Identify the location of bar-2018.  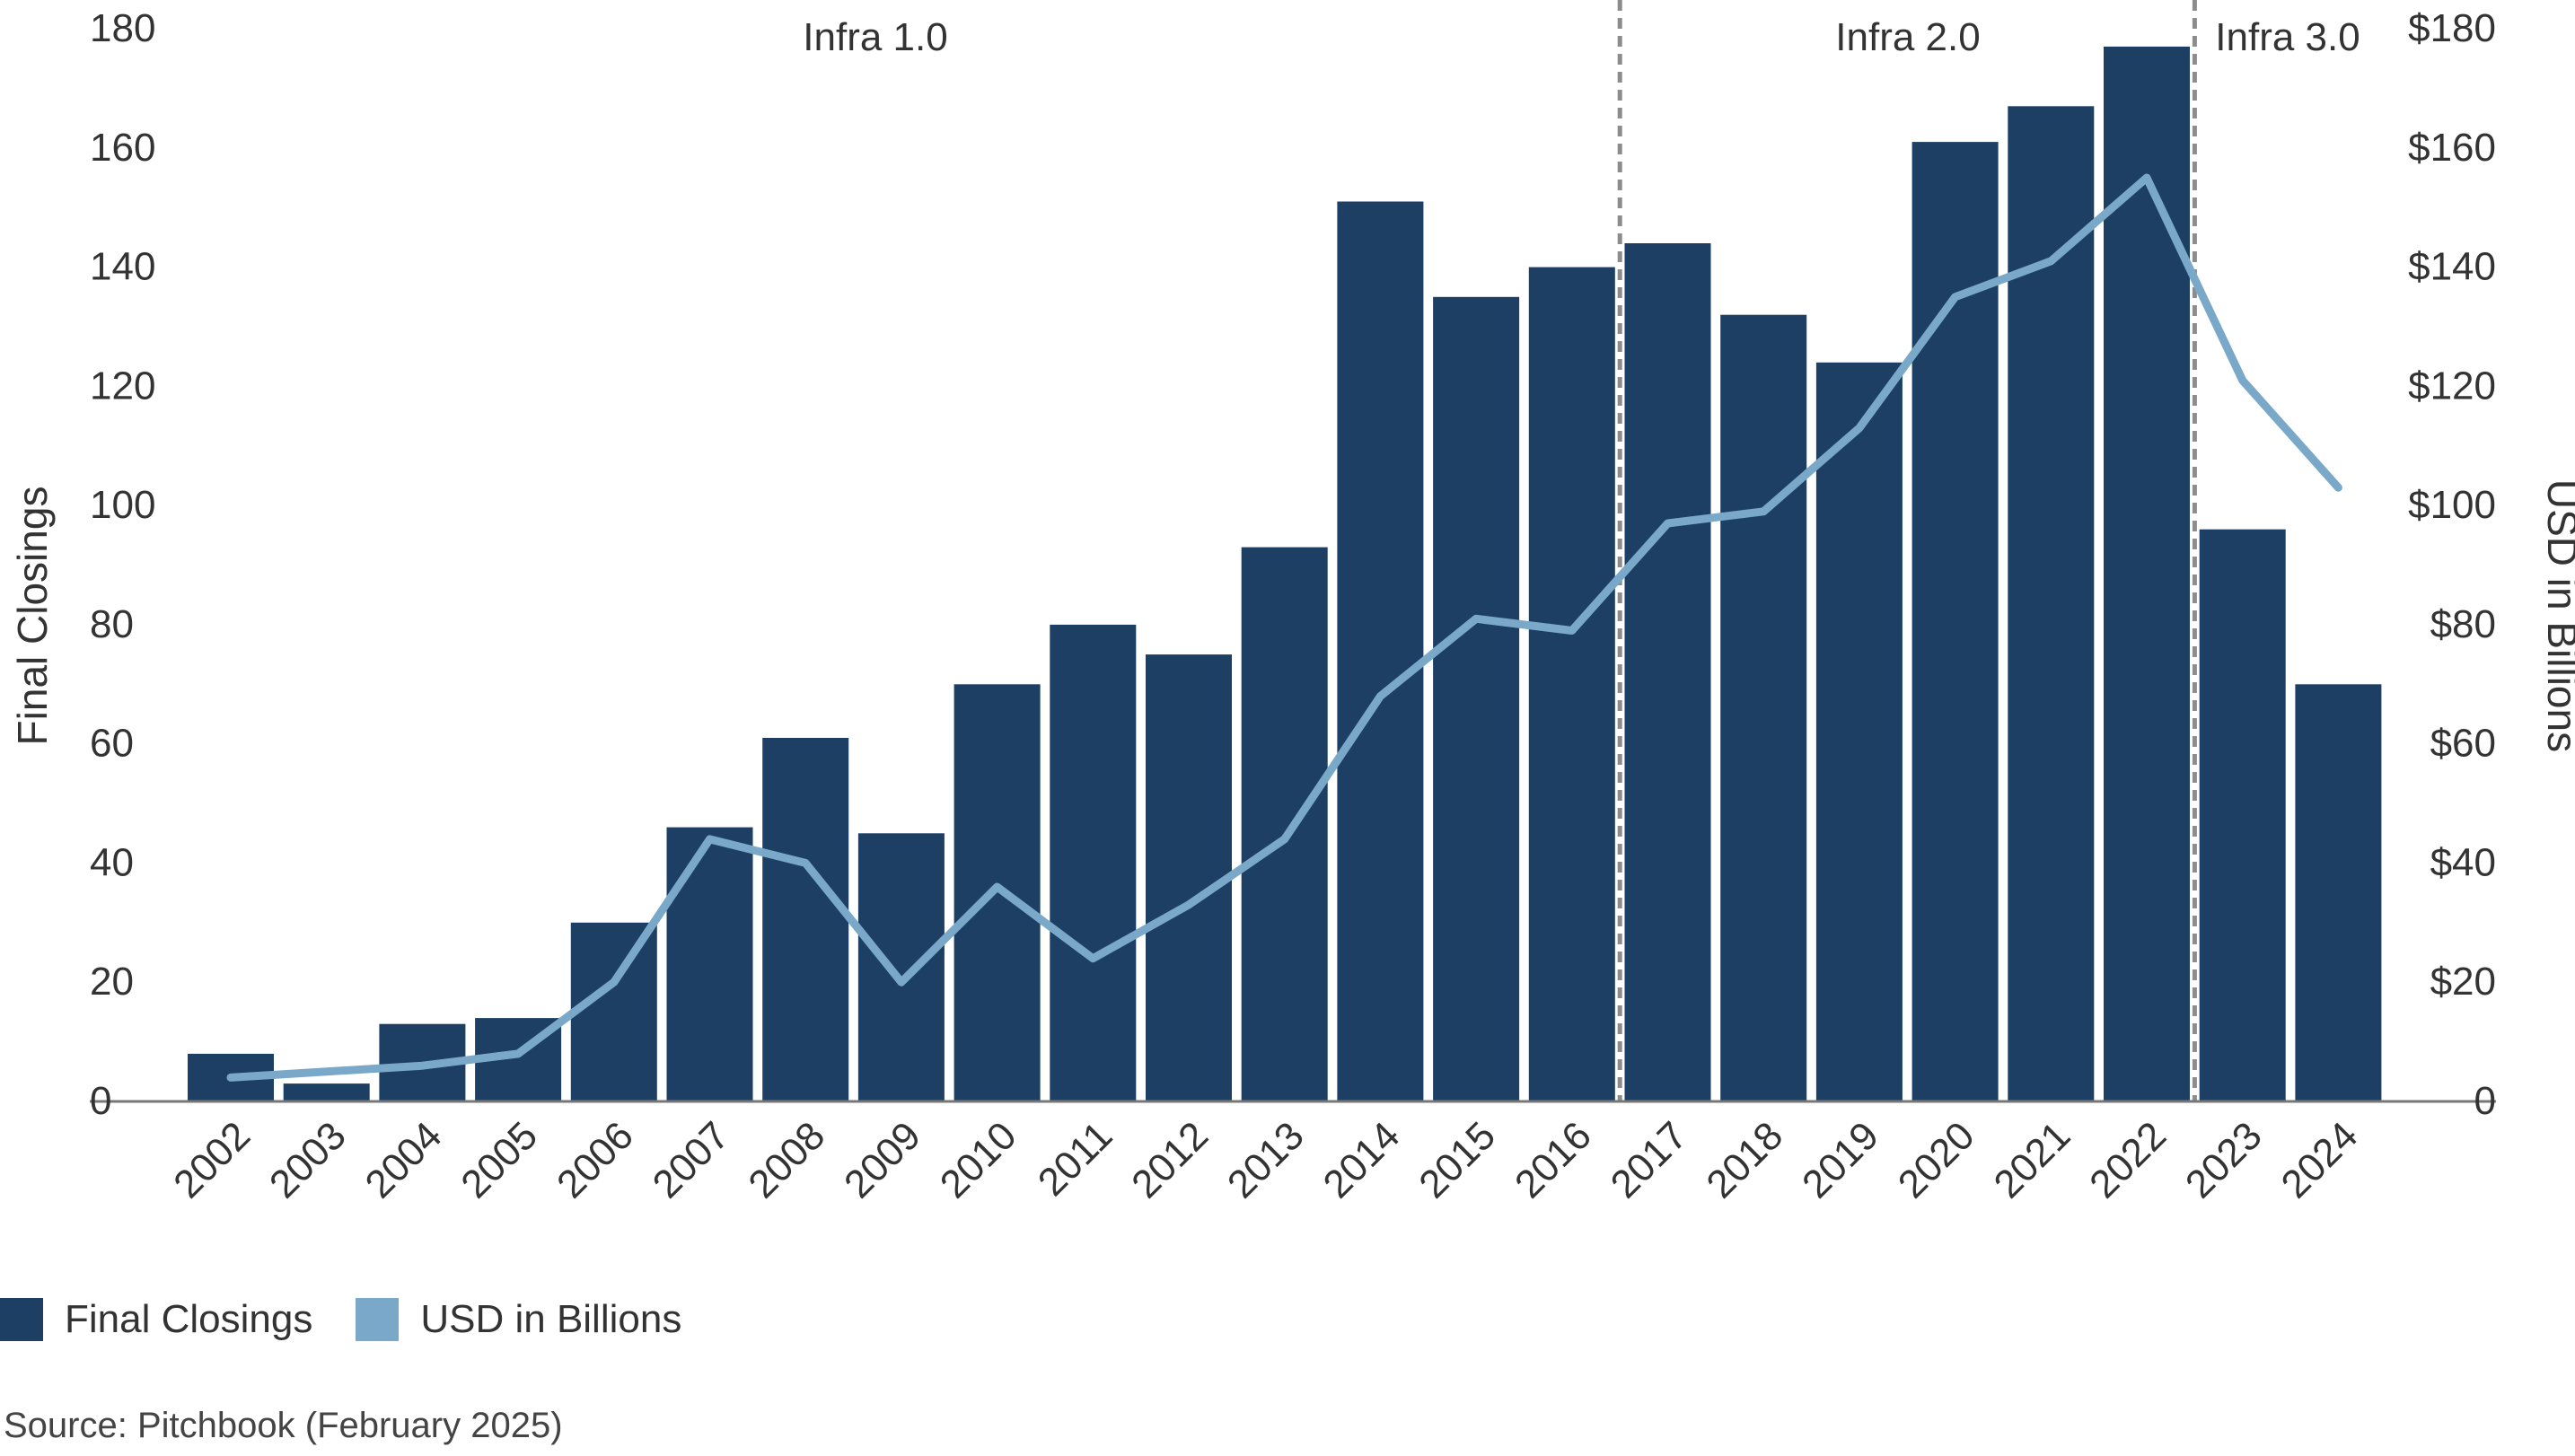
(1764, 707).